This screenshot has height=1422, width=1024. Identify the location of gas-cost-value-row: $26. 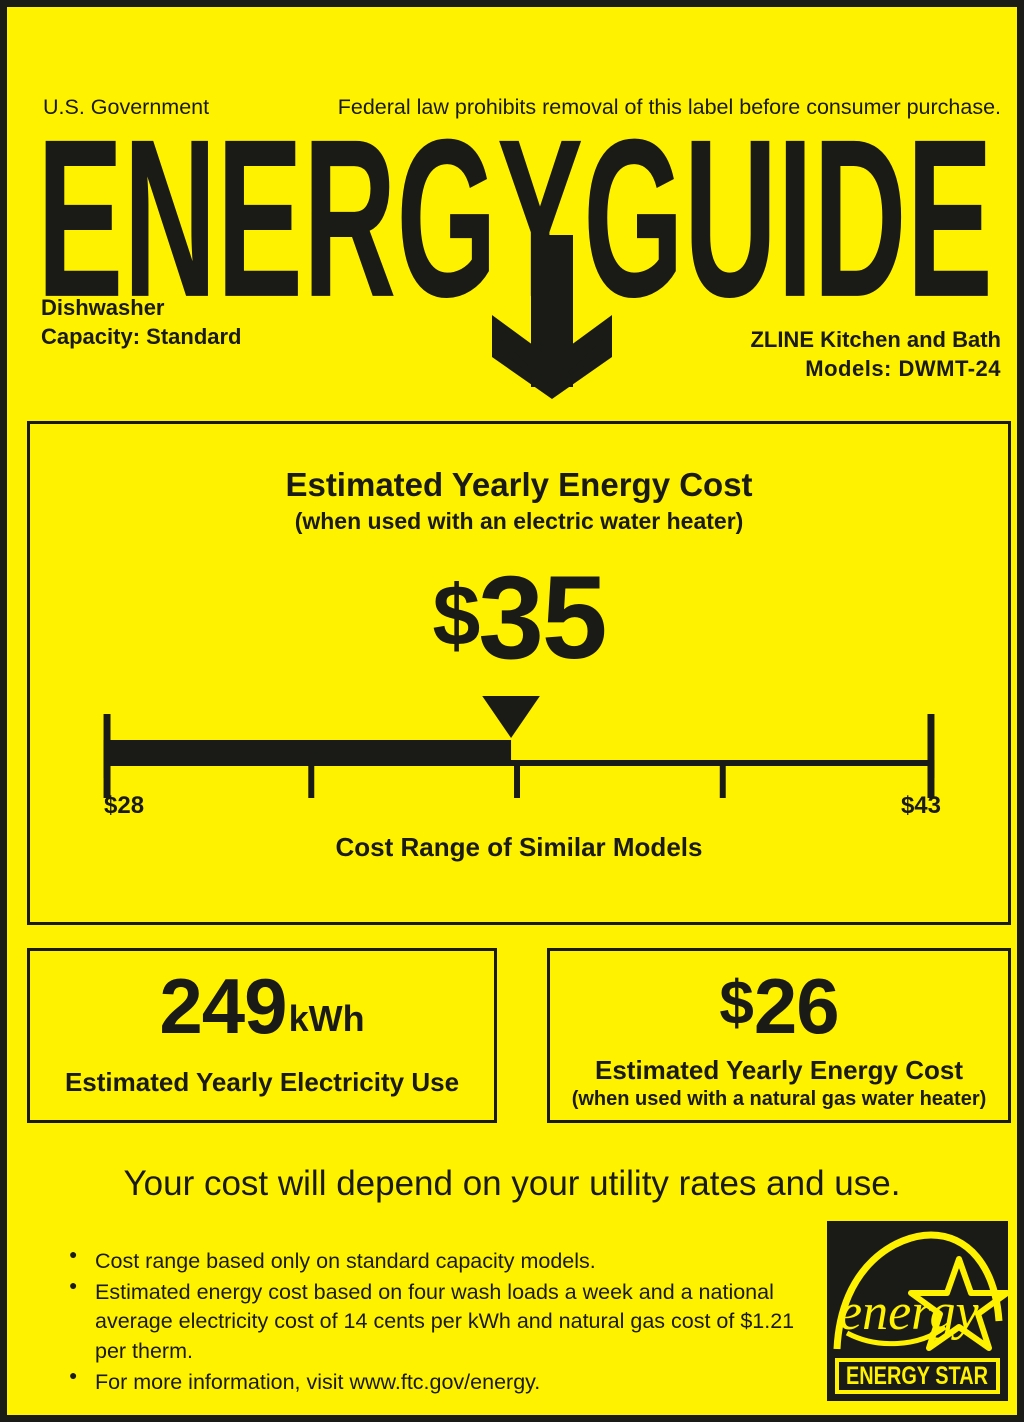
(779, 1006).